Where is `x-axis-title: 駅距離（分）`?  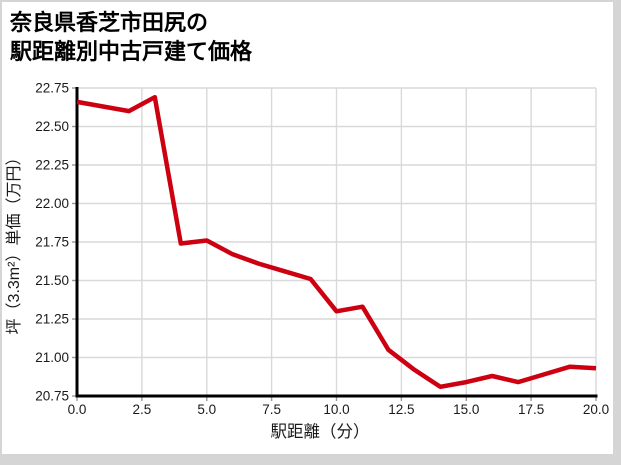 x-axis-title: 駅距離（分） is located at coordinates (320, 431).